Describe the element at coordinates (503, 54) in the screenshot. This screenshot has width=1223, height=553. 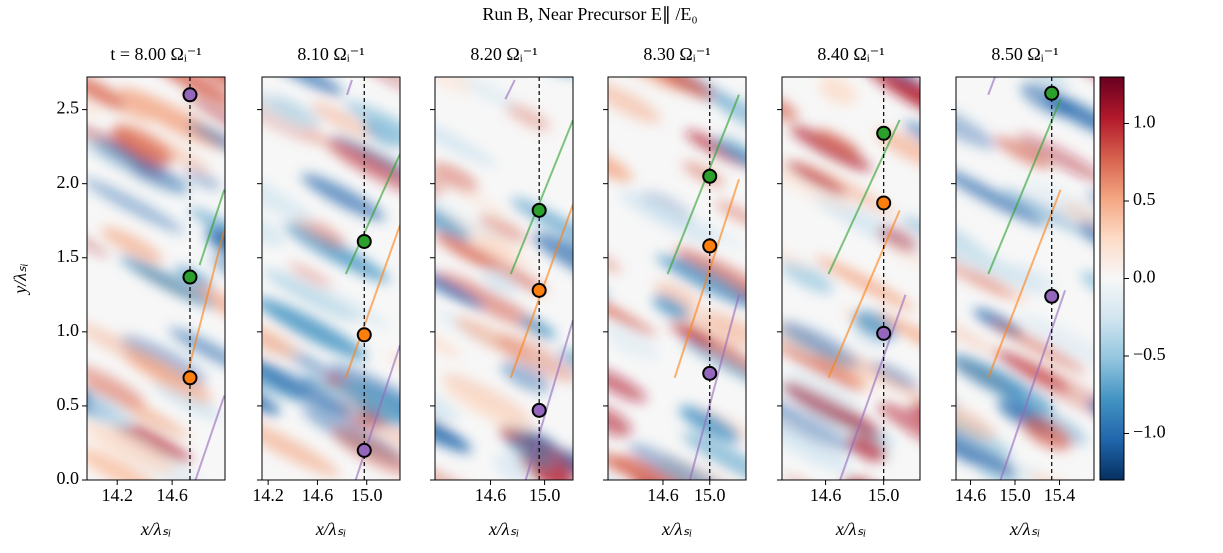
I see `panel-title: 8.20 Ωᵢ⁻¹` at that location.